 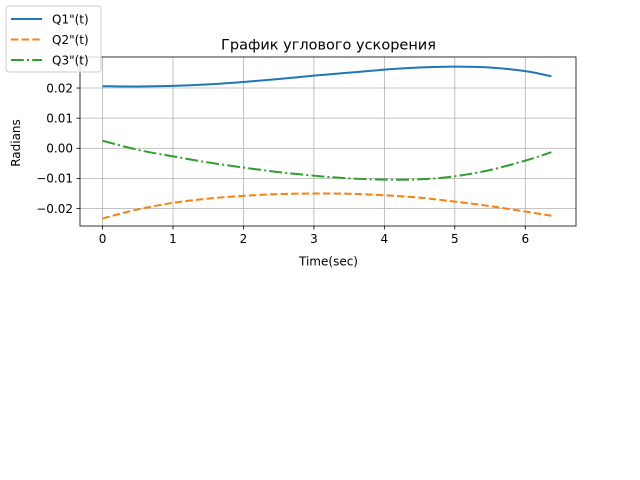 I want to click on legend-label-2: Q2"(t), so click(x=70, y=40).